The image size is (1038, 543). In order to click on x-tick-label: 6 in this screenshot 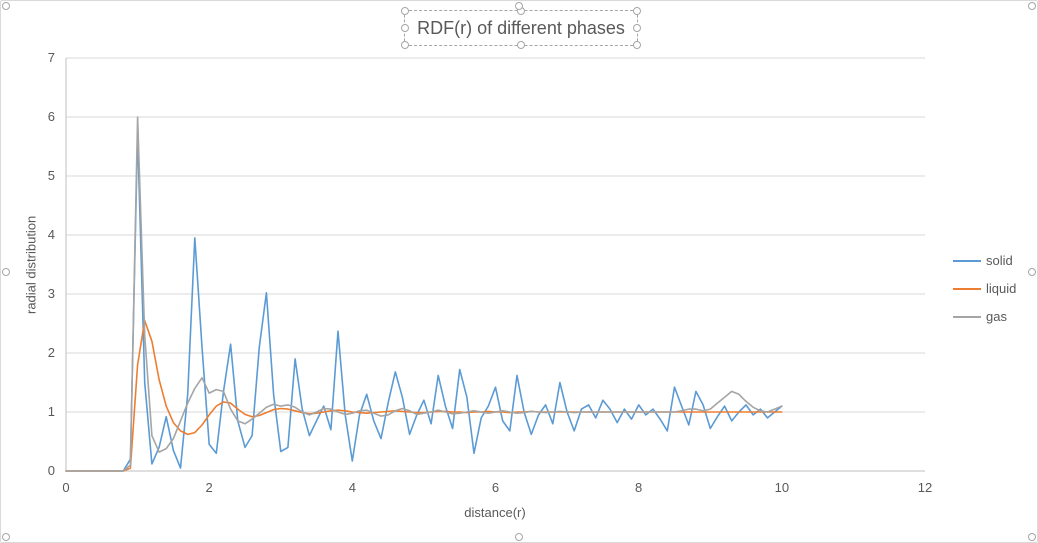, I will do `click(495, 487)`.